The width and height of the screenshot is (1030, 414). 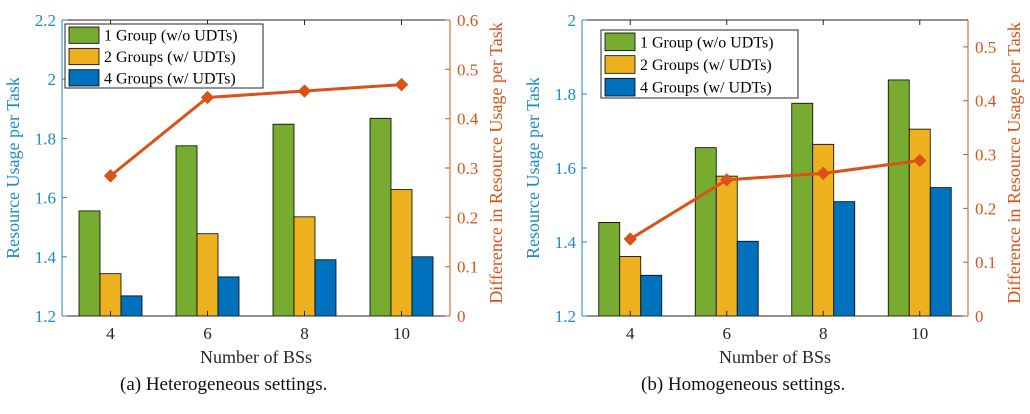 What do you see at coordinates (467, 20) in the screenshot?
I see `right-tick-label: 0.6` at bounding box center [467, 20].